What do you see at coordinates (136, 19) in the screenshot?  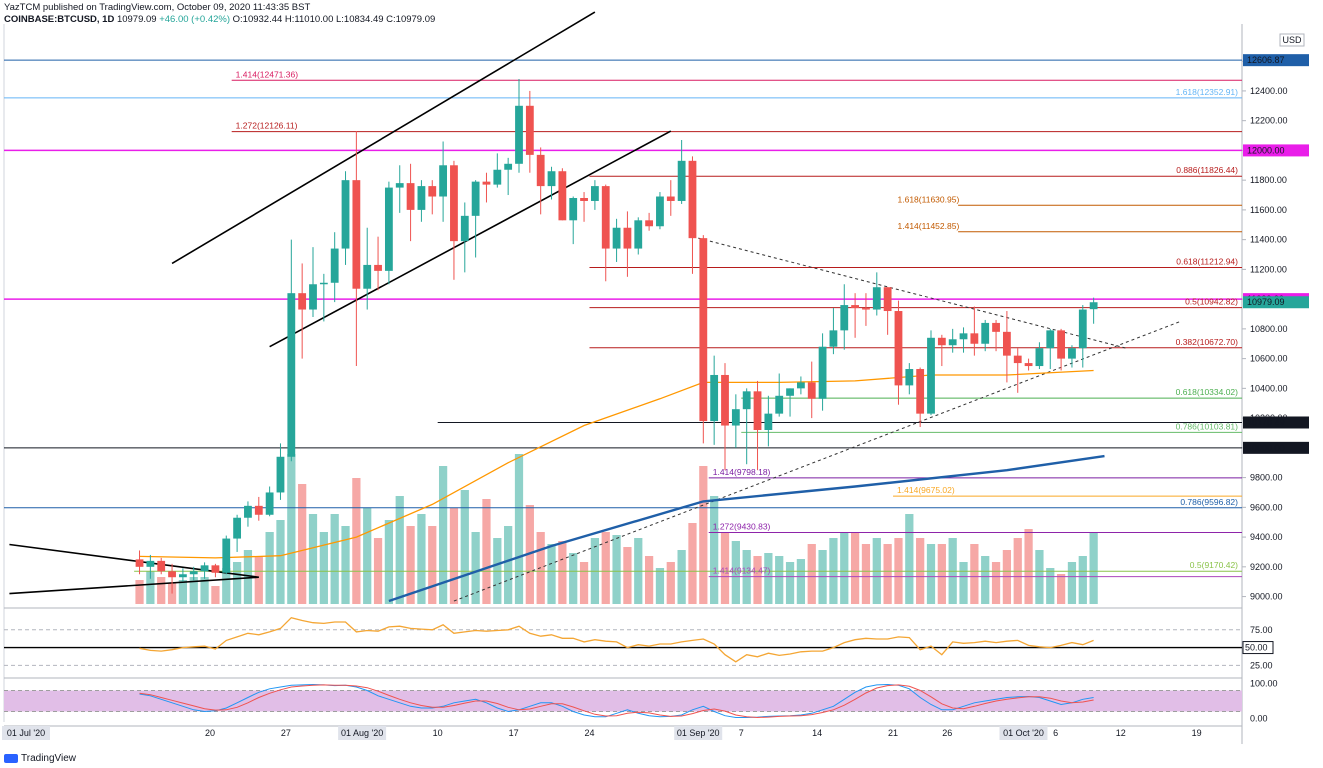 I see `last-price: 10979.09` at bounding box center [136, 19].